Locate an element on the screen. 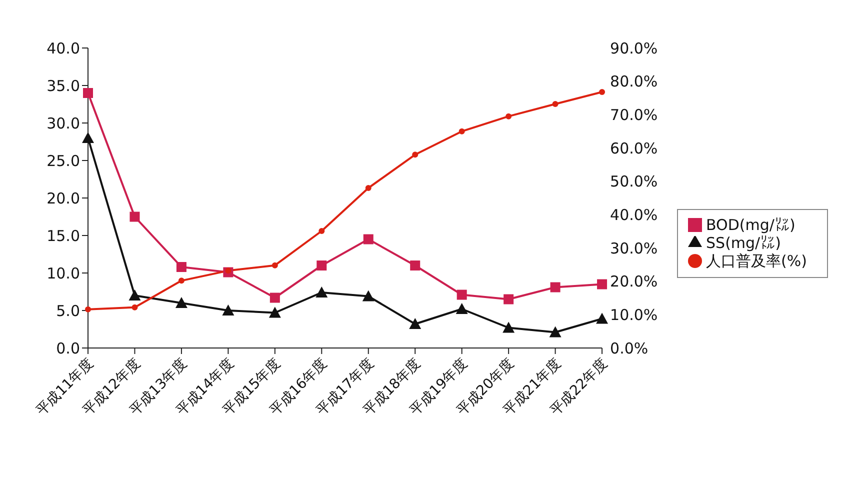 Image resolution: width=850 pixels, height=486 pixels. y2-tick-label: 90.0% is located at coordinates (634, 48).